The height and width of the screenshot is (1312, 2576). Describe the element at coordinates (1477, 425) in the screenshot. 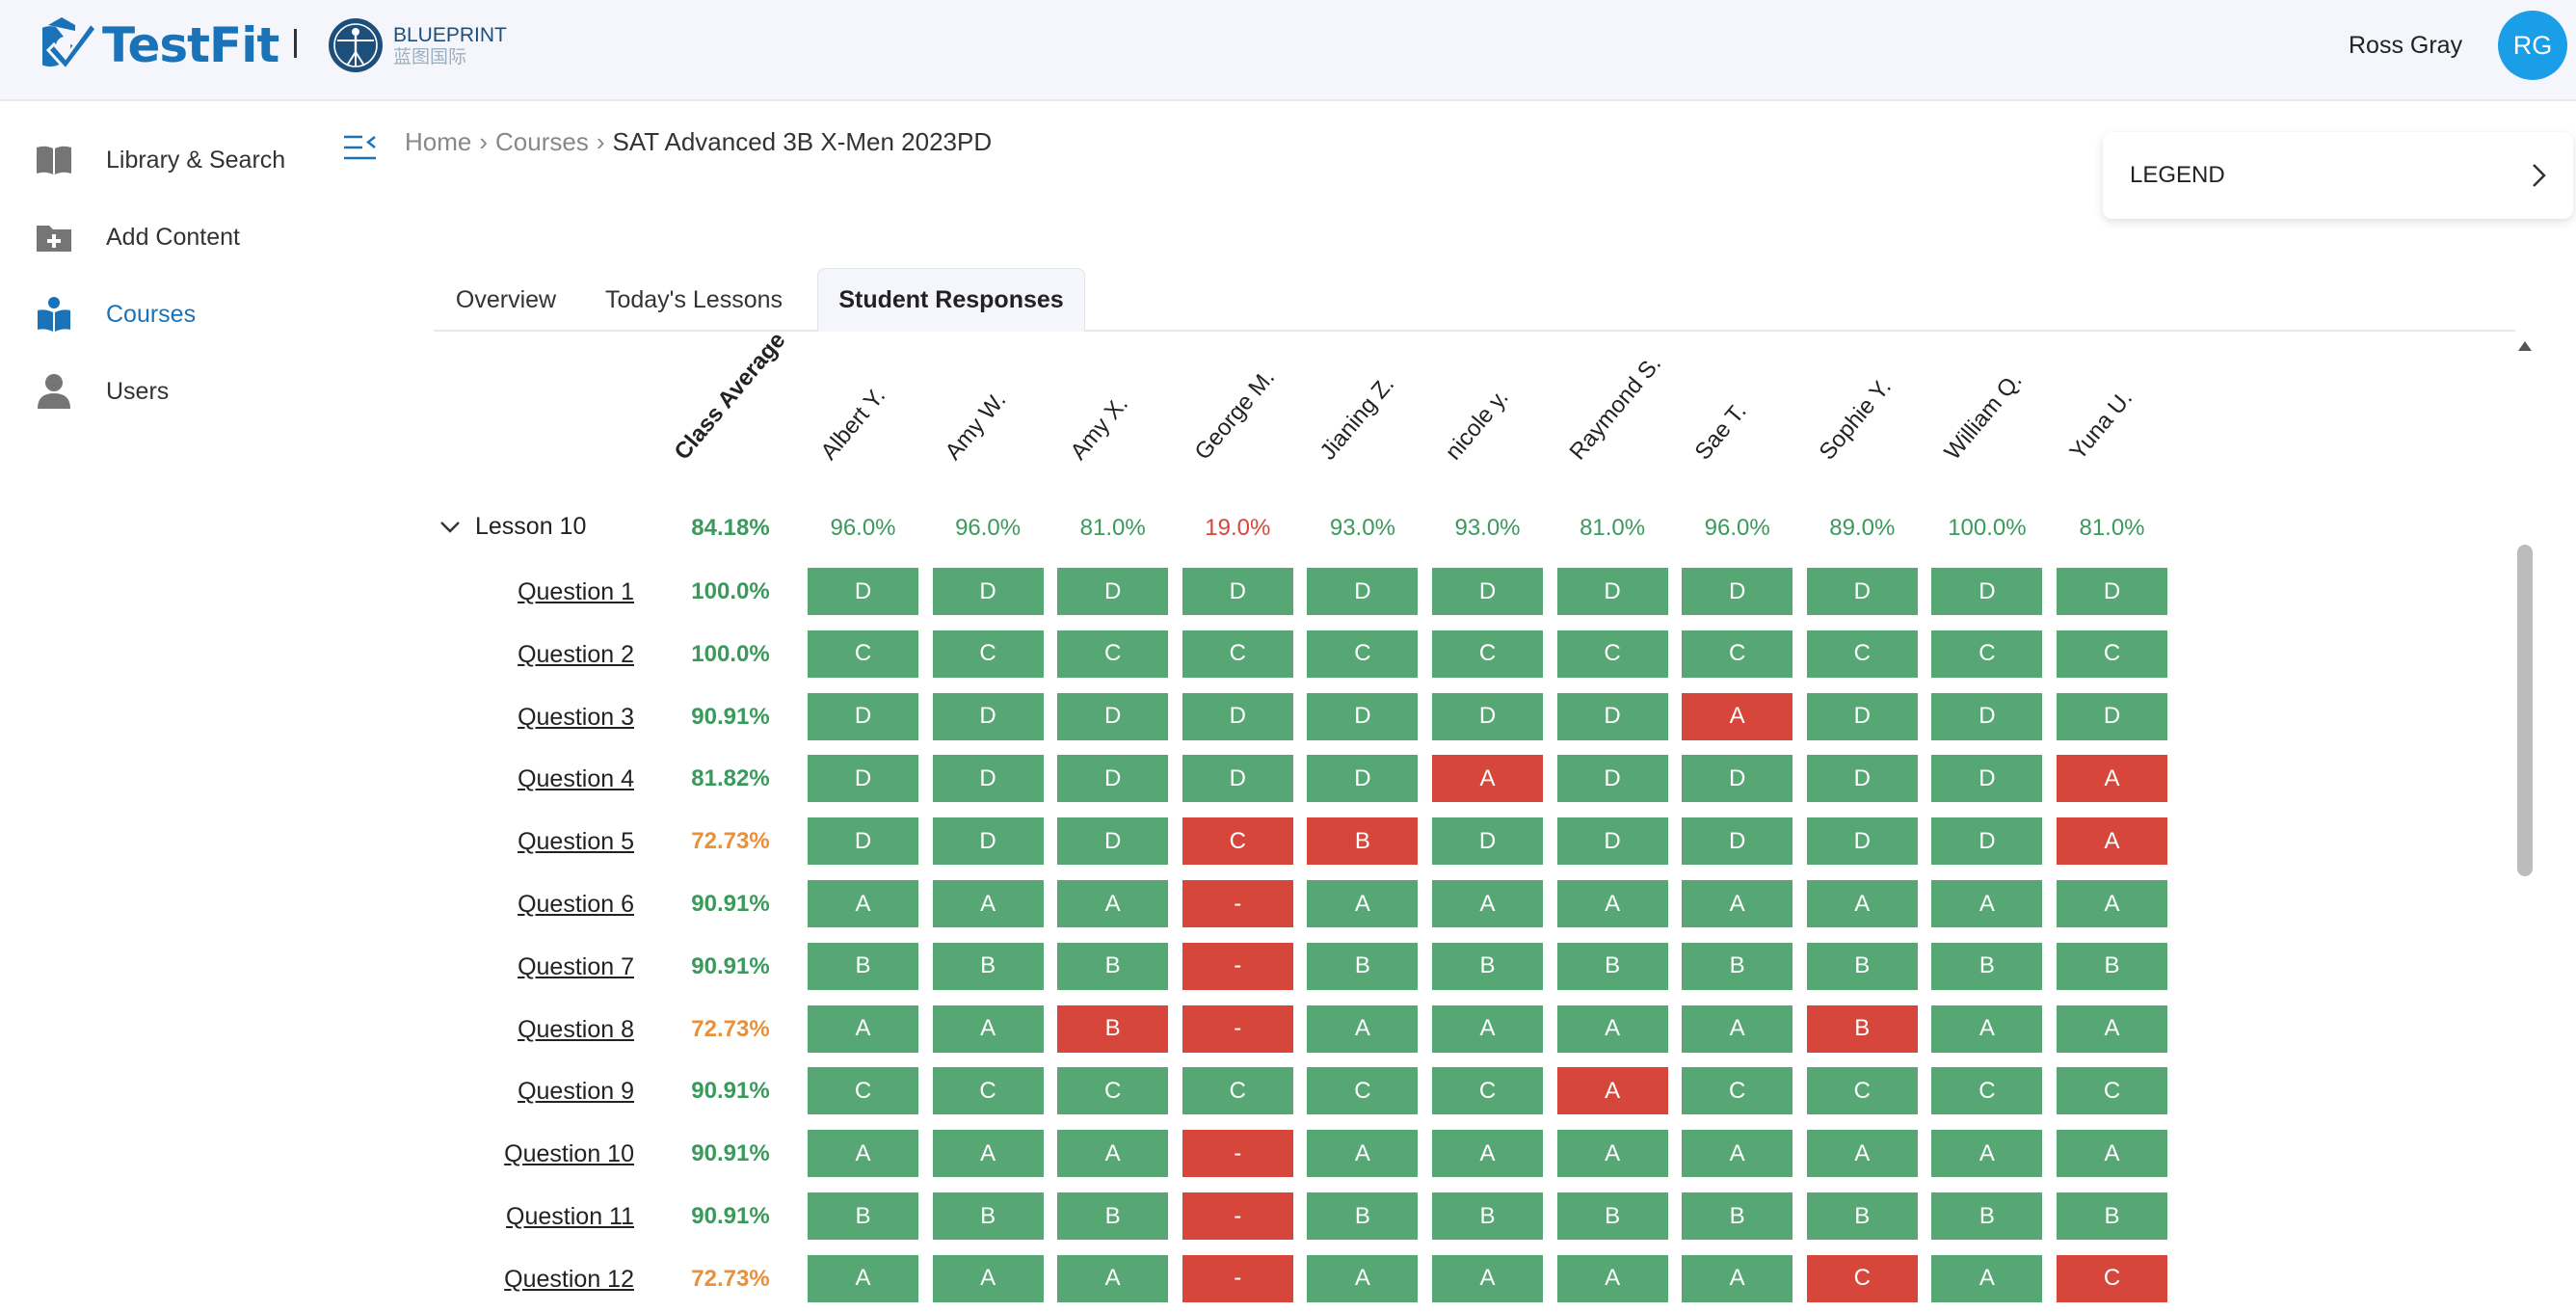

I see `column-header-student: nicole y.` at that location.